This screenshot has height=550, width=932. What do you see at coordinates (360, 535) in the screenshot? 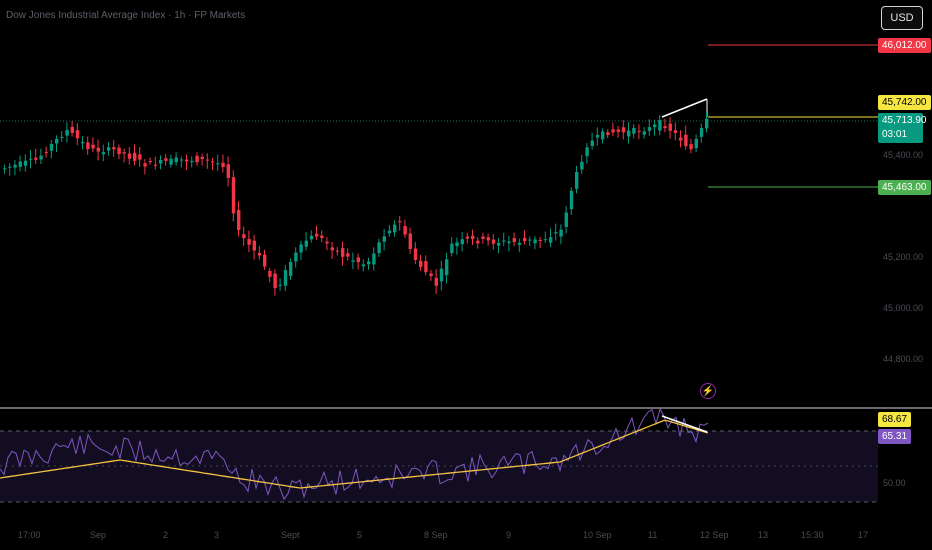
I see `time-axis-label: 5` at bounding box center [360, 535].